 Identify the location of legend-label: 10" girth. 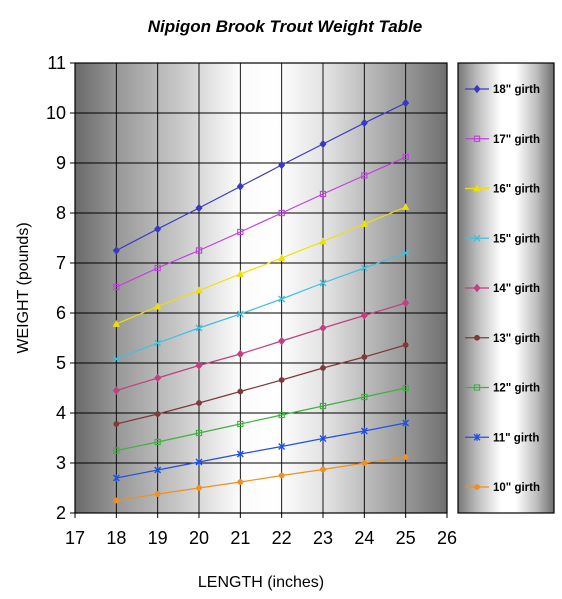
(516, 488).